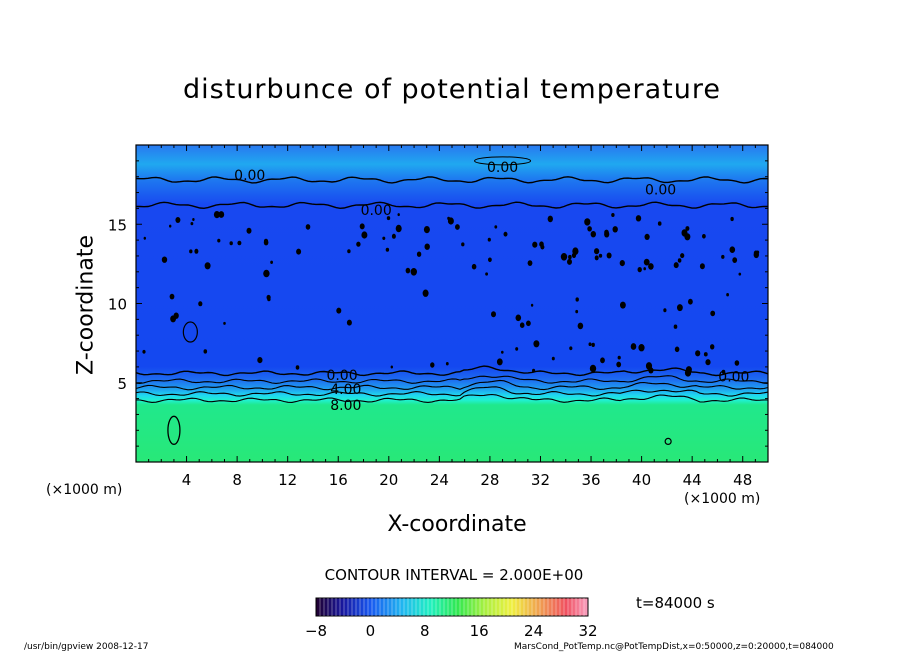 This screenshot has height=654, width=904. What do you see at coordinates (117, 305) in the screenshot?
I see `y-tick-label: 10` at bounding box center [117, 305].